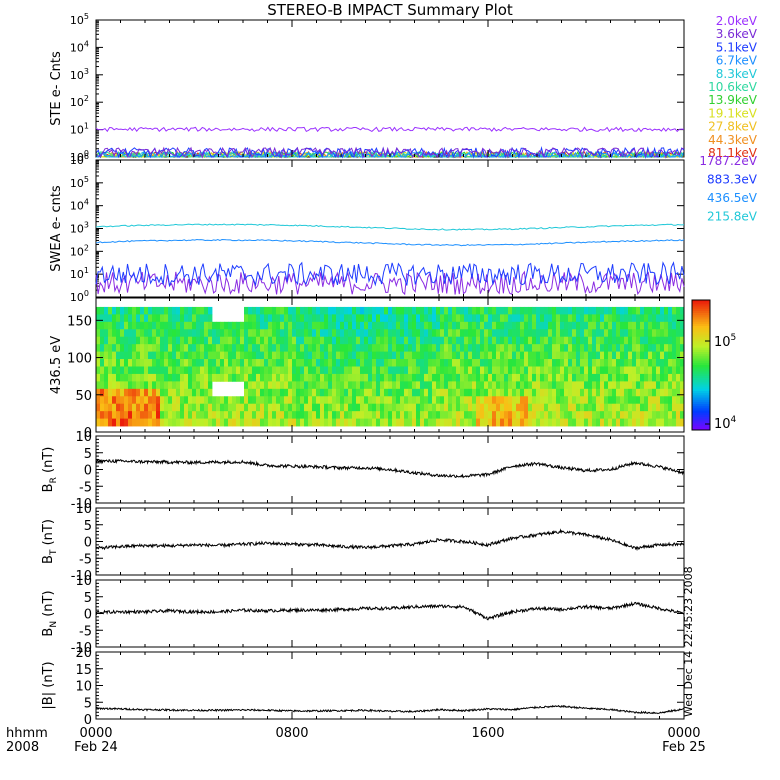 The image size is (780, 780). I want to click on xaxis-year-label: 2008, so click(22, 747).